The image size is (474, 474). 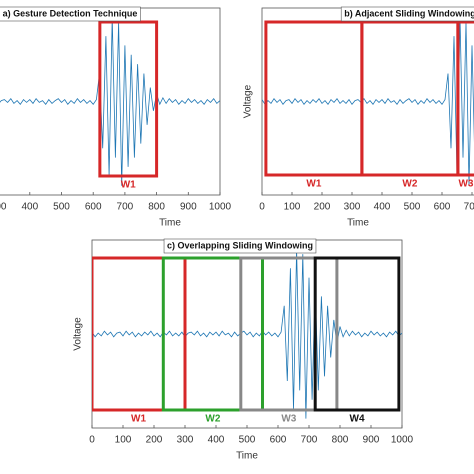 What do you see at coordinates (357, 419) in the screenshot?
I see `window-label: W4` at bounding box center [357, 419].